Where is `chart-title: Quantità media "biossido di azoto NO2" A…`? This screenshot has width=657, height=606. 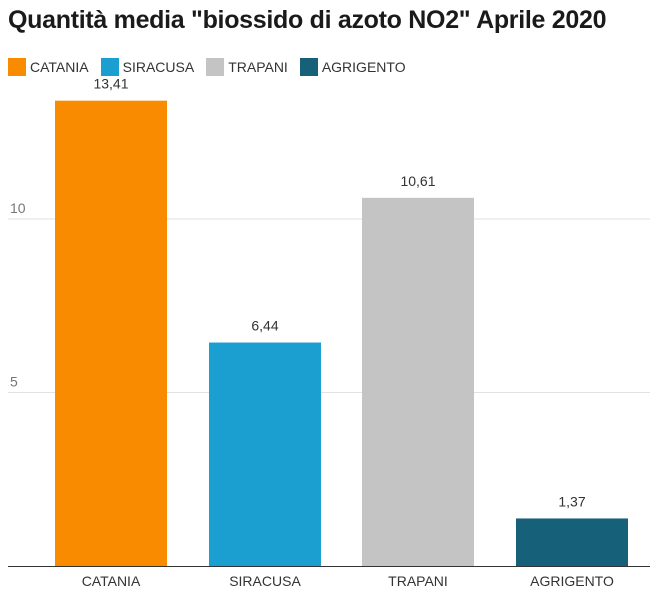 chart-title: Quantità media "biossido di azoto NO2" A… is located at coordinates (307, 20).